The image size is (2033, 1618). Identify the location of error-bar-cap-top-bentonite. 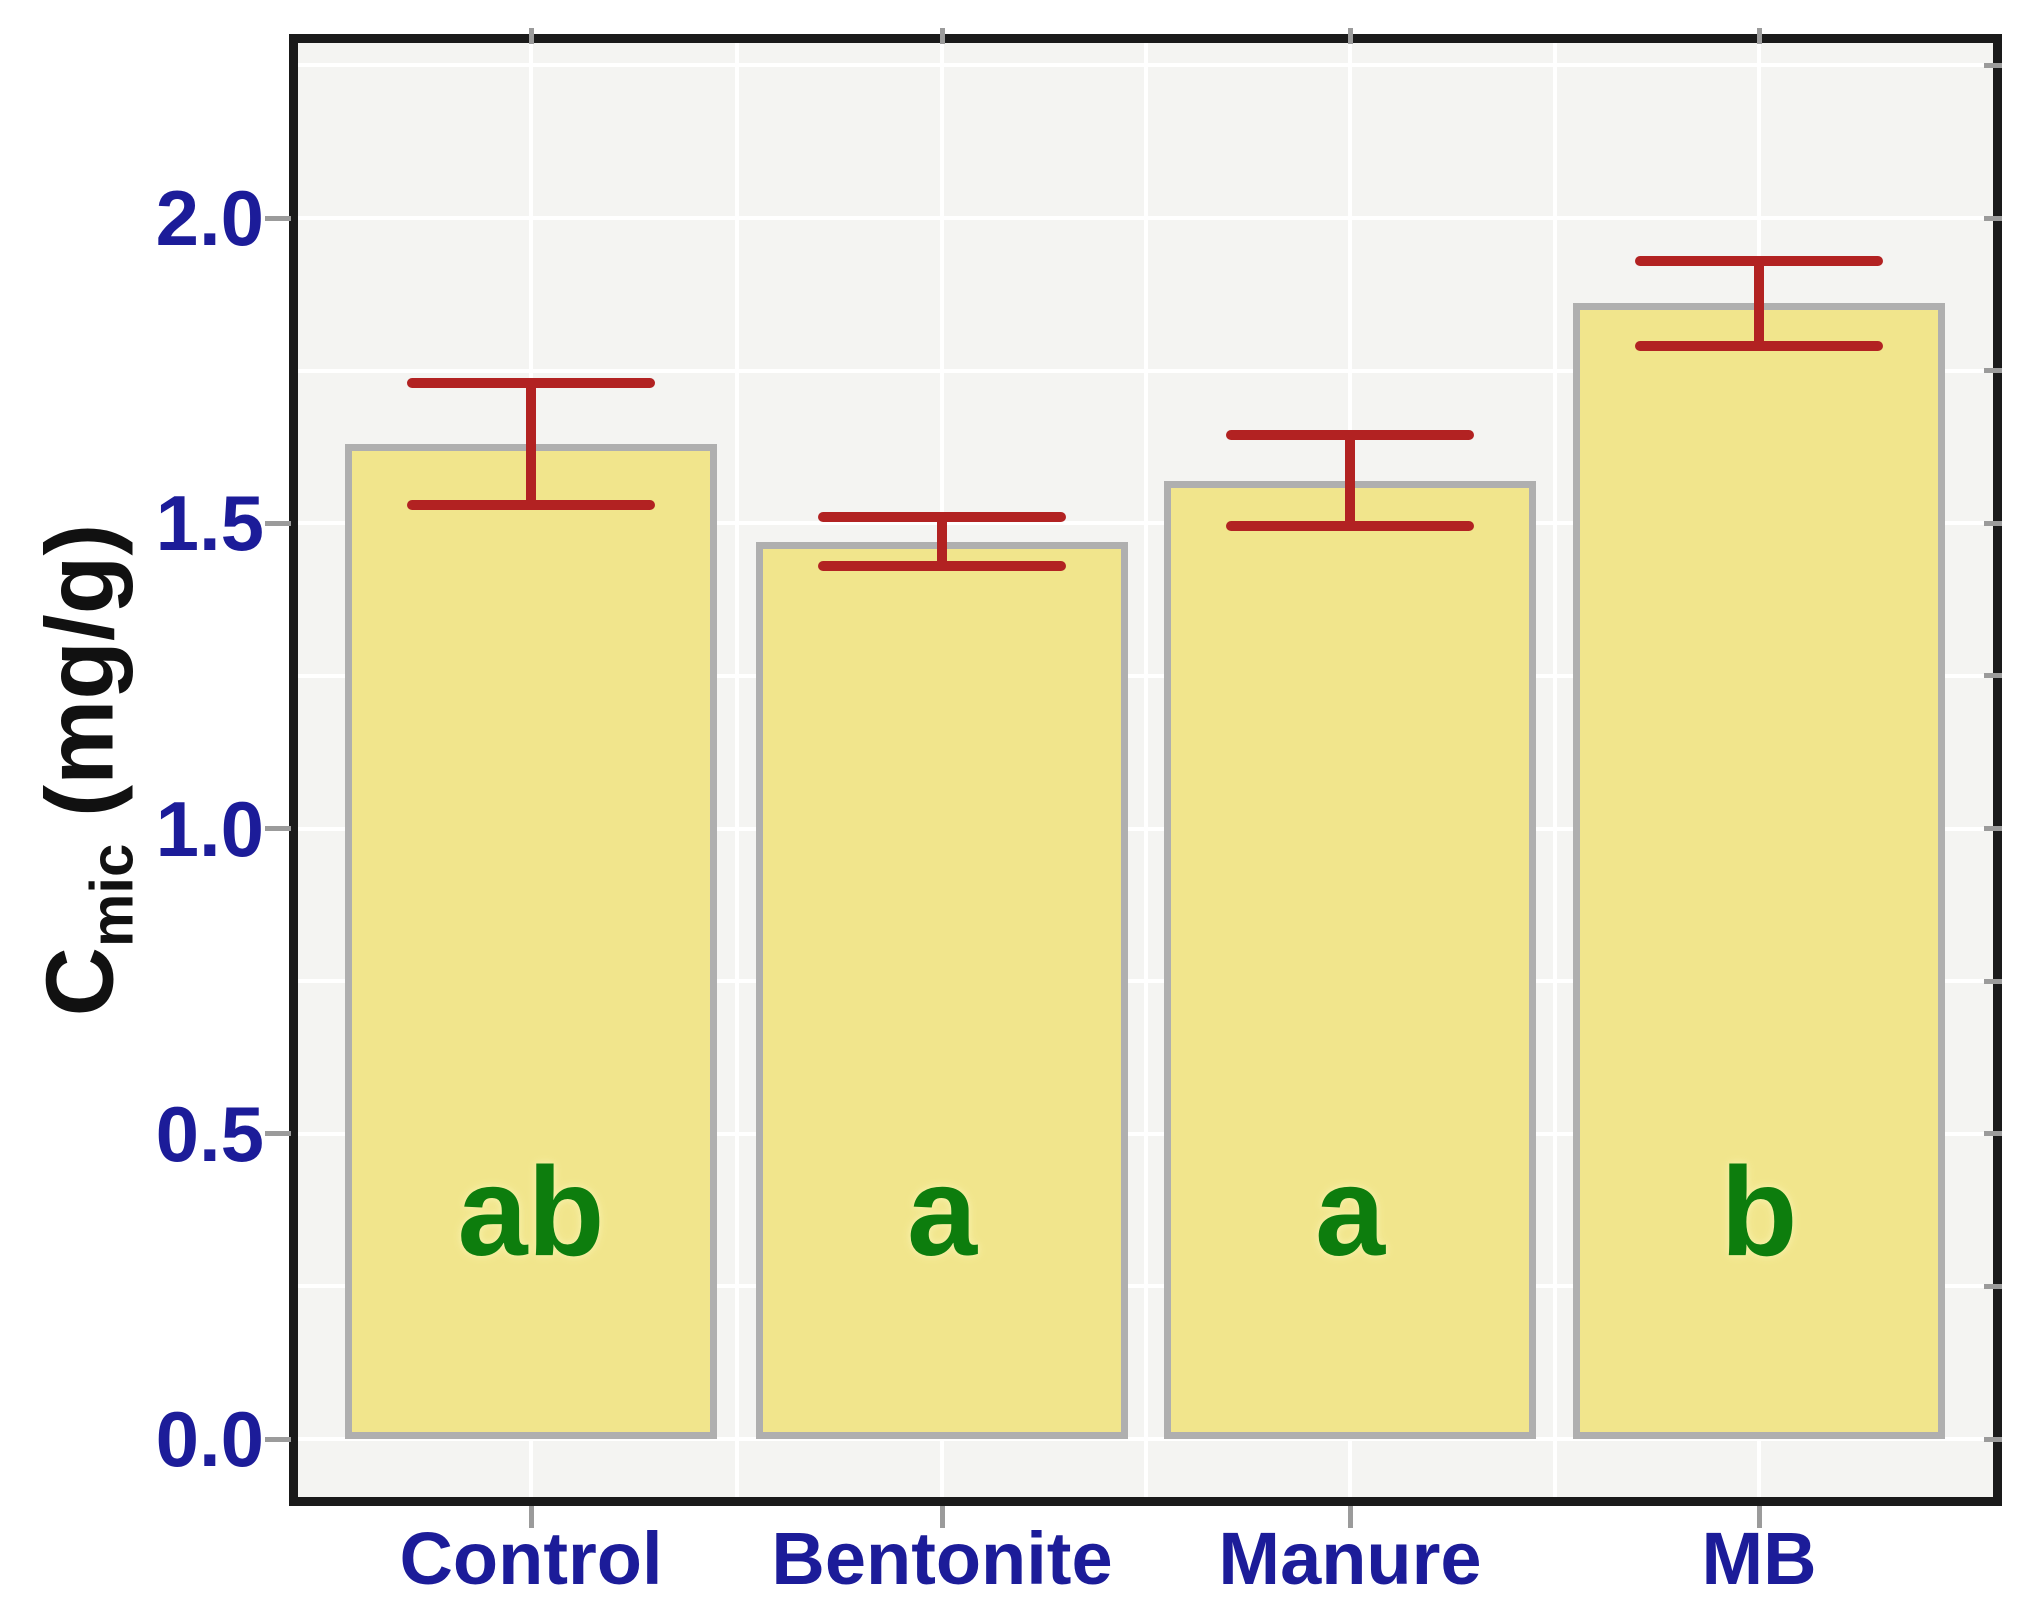
(942, 517).